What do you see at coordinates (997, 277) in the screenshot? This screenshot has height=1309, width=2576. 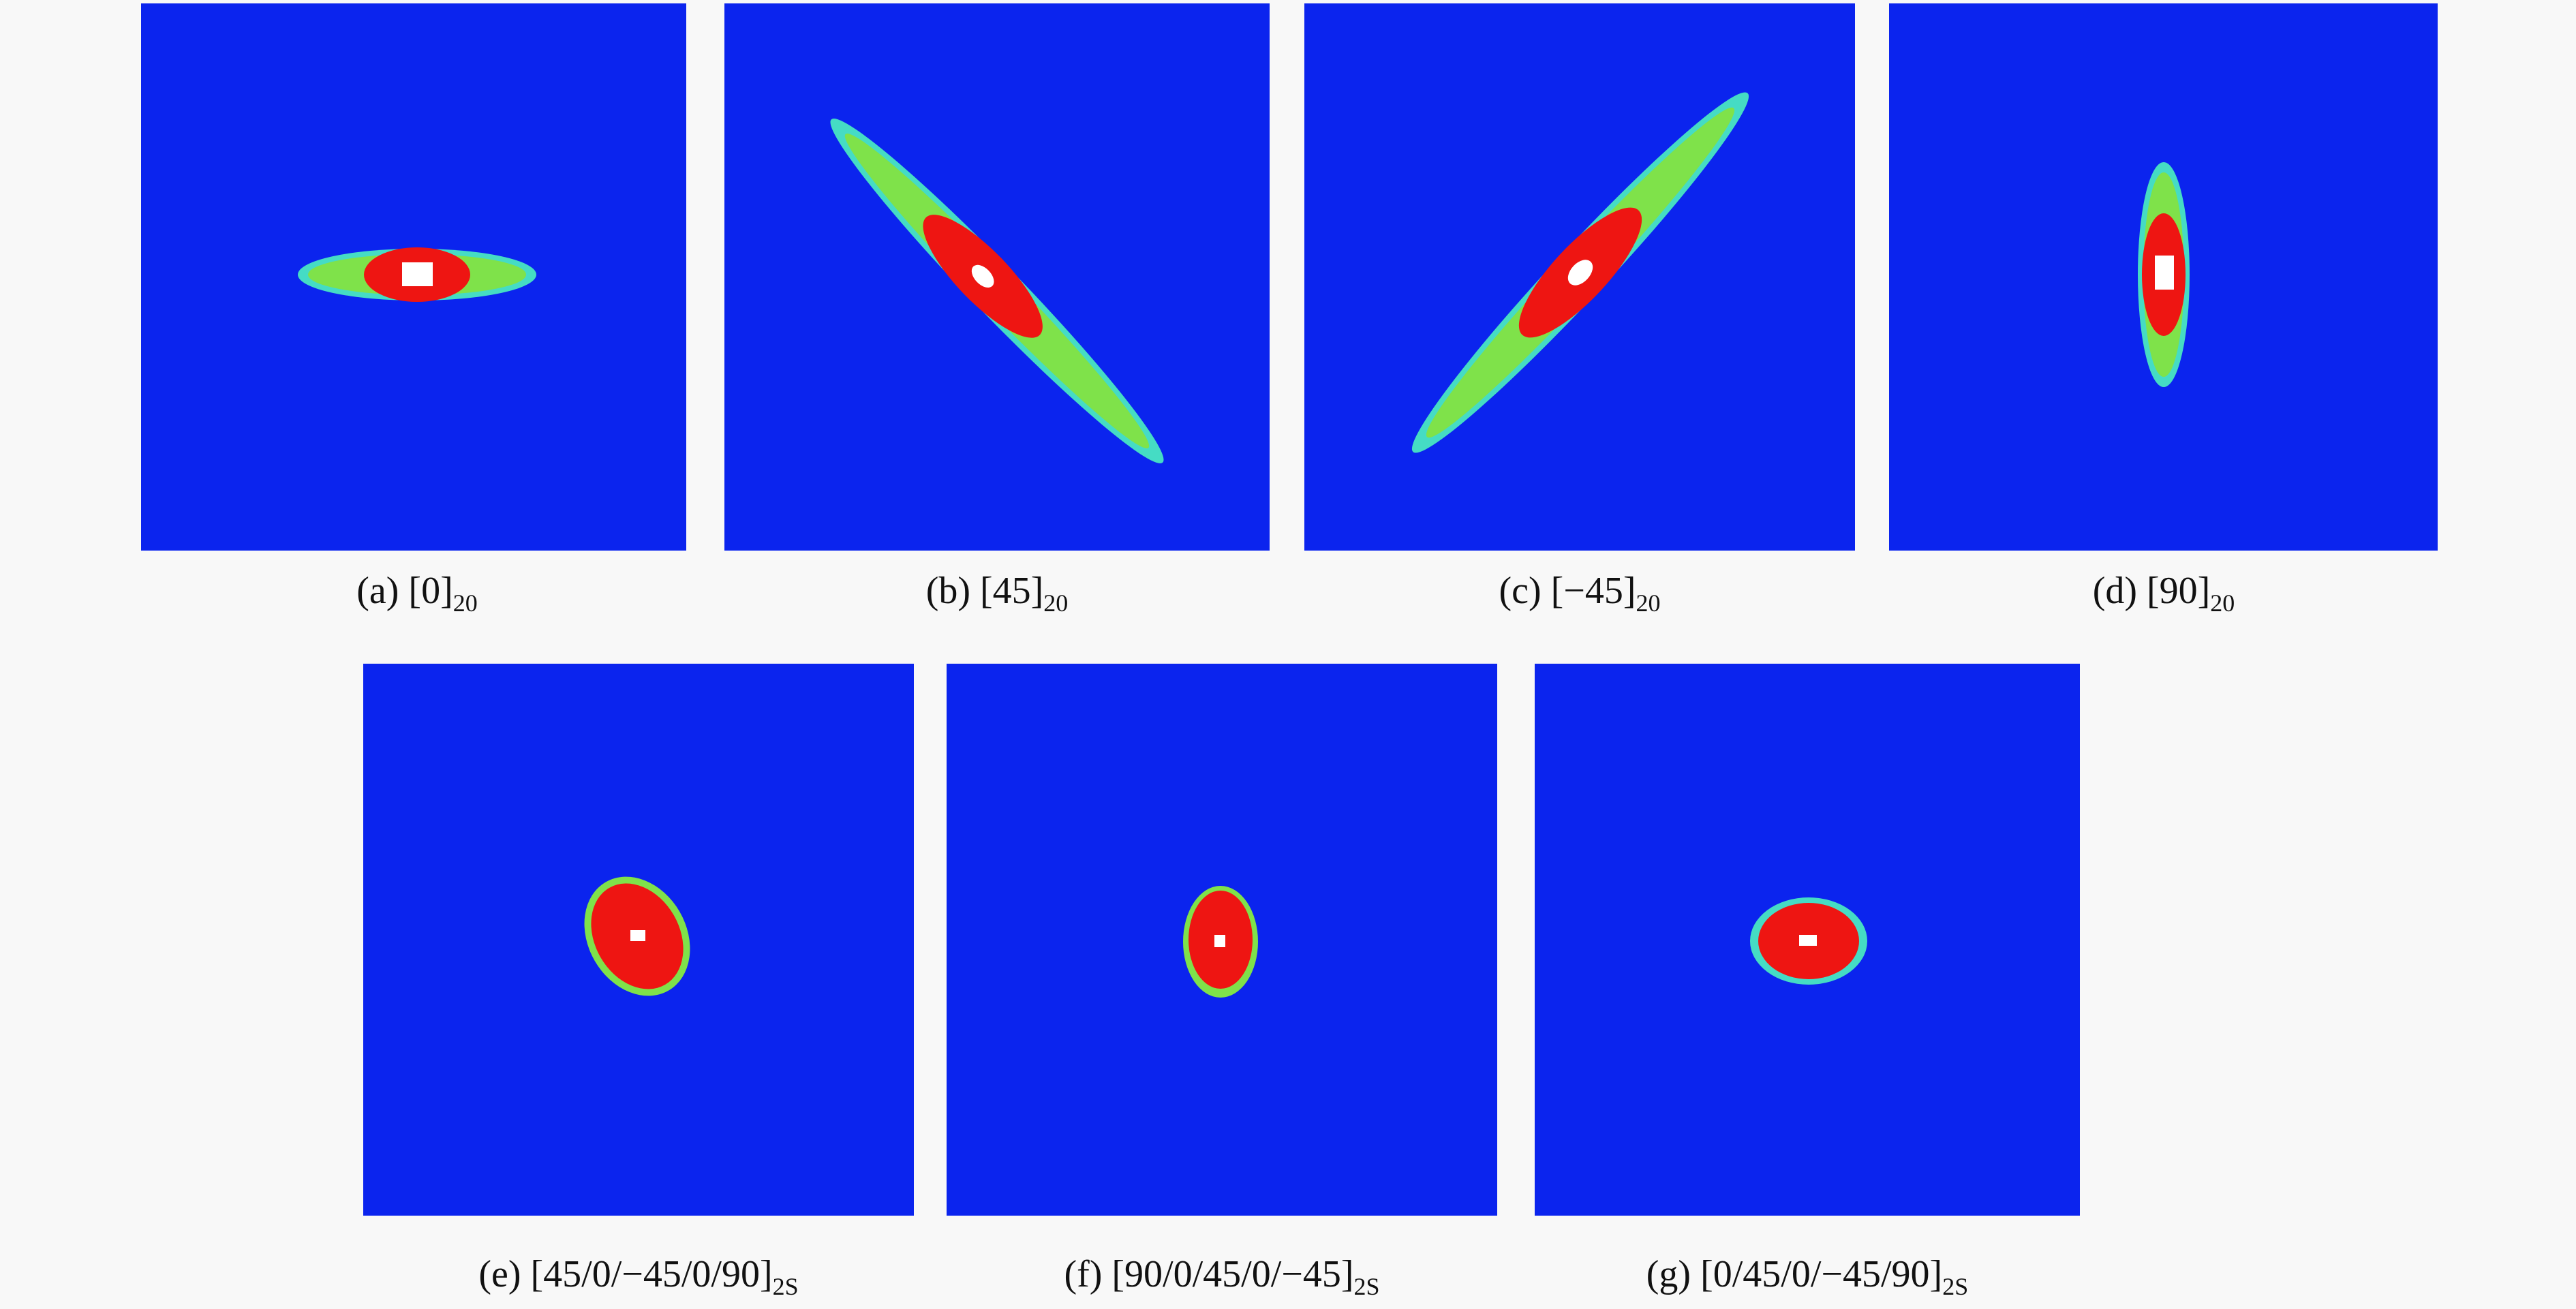 I see `panel-b` at bounding box center [997, 277].